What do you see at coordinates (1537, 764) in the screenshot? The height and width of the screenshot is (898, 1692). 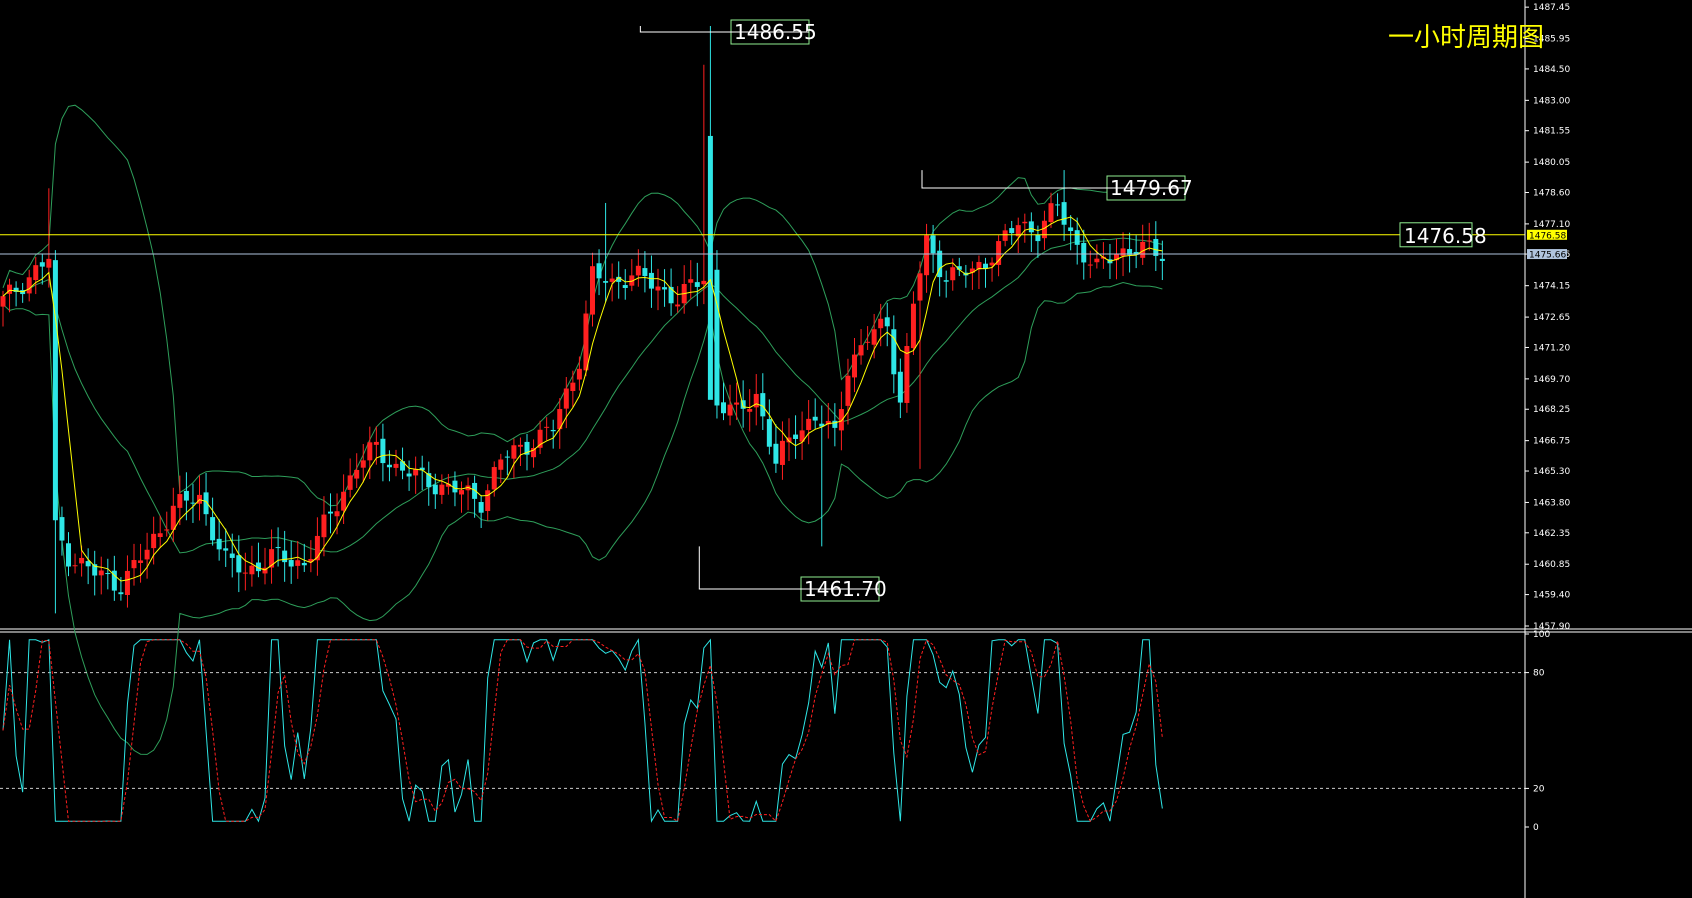 I see `oscillator-axis: 100 80 20 0` at bounding box center [1537, 764].